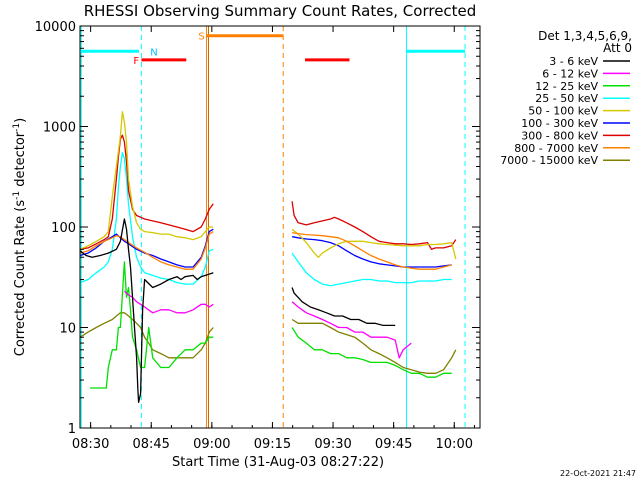  Describe the element at coordinates (17, 195) in the screenshot. I see `y-axis-label-sup1: -1` at that location.